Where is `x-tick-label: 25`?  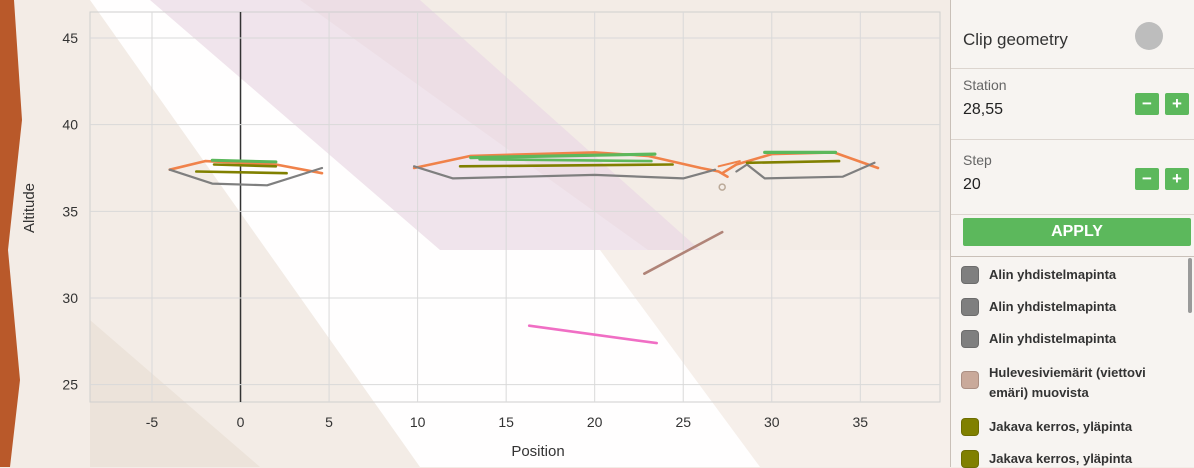
x-tick-label: 25 is located at coordinates (683, 422).